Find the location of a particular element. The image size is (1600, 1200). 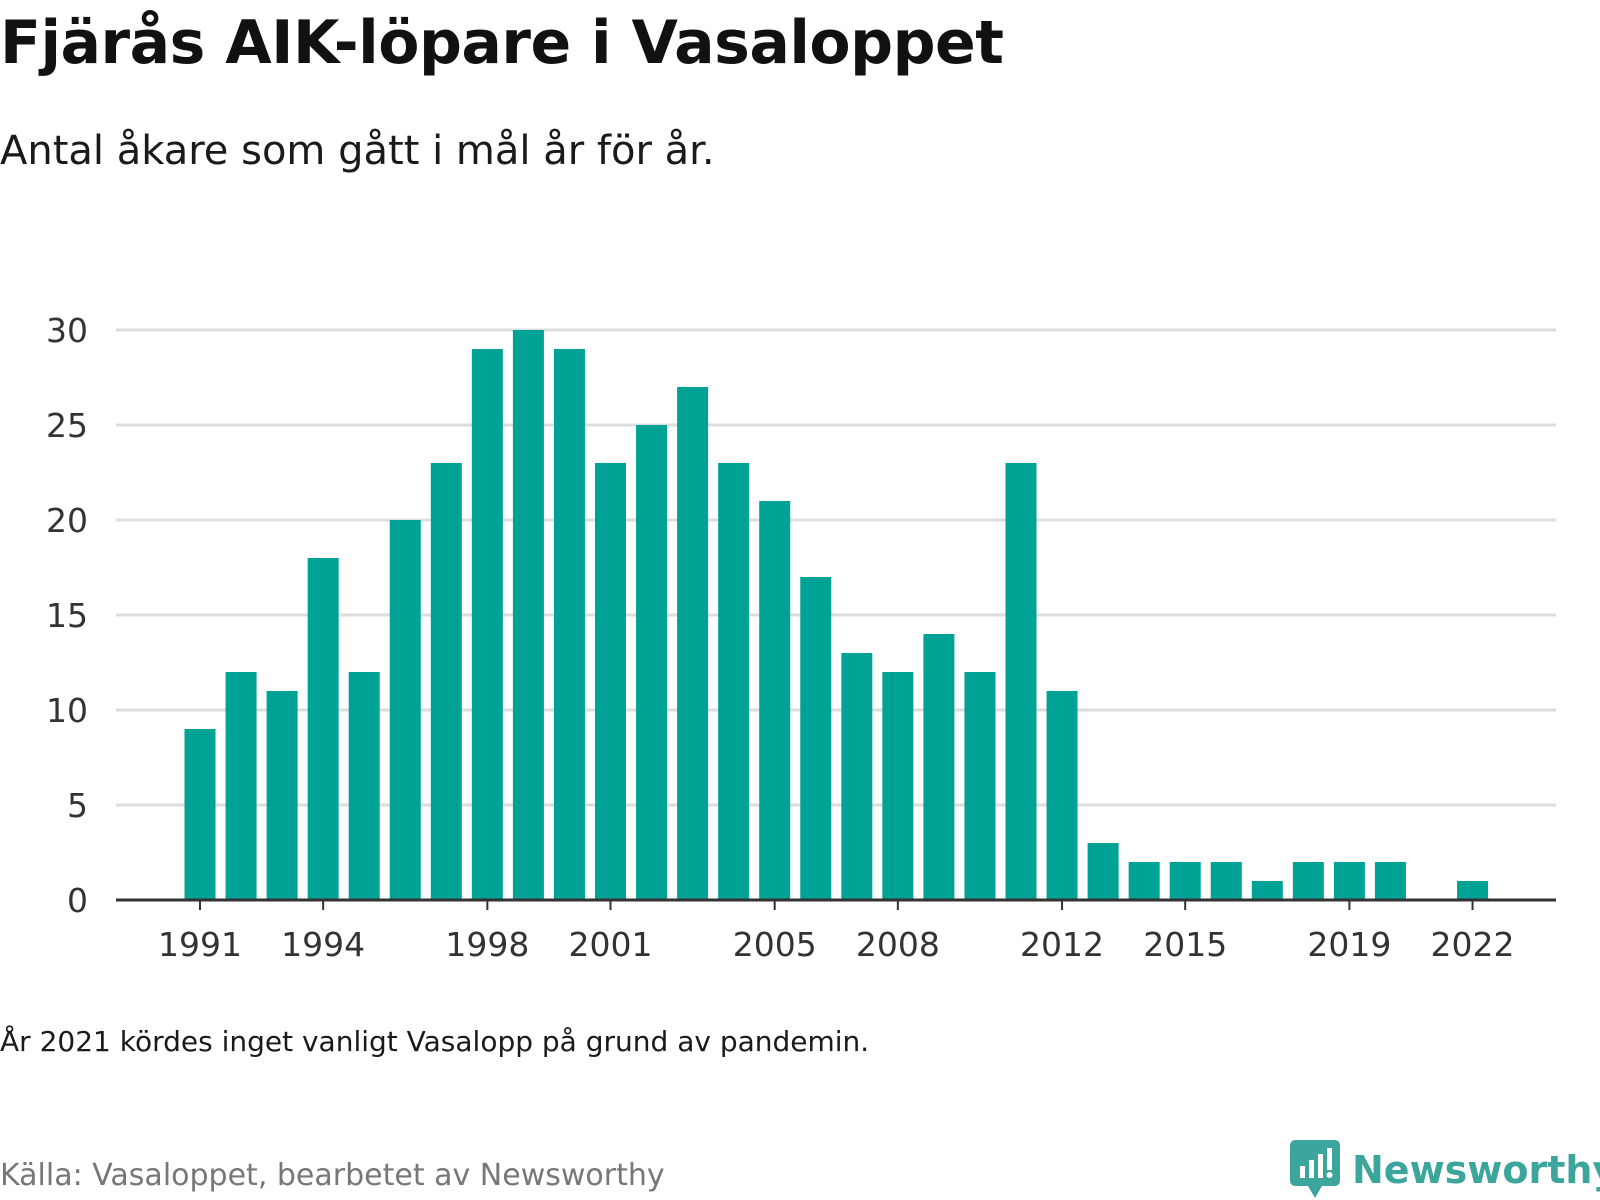

y-tick-label: 25 is located at coordinates (67, 425).